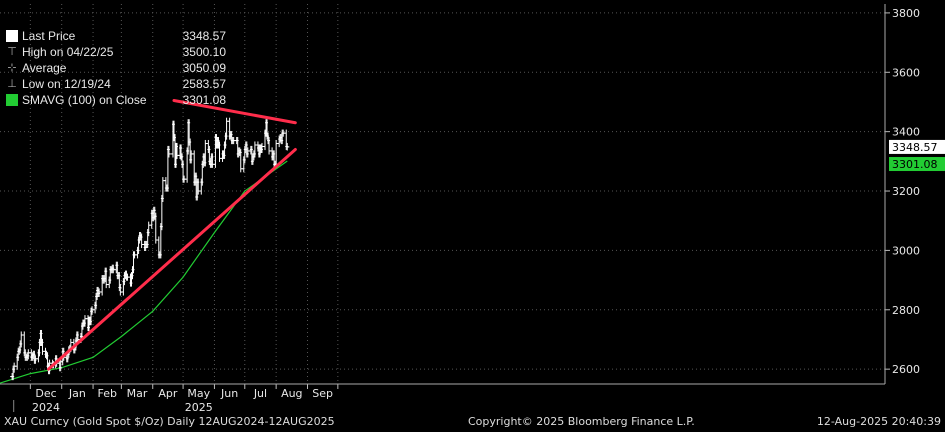  What do you see at coordinates (204, 68) in the screenshot?
I see `legend-value: 3050.09` at bounding box center [204, 68].